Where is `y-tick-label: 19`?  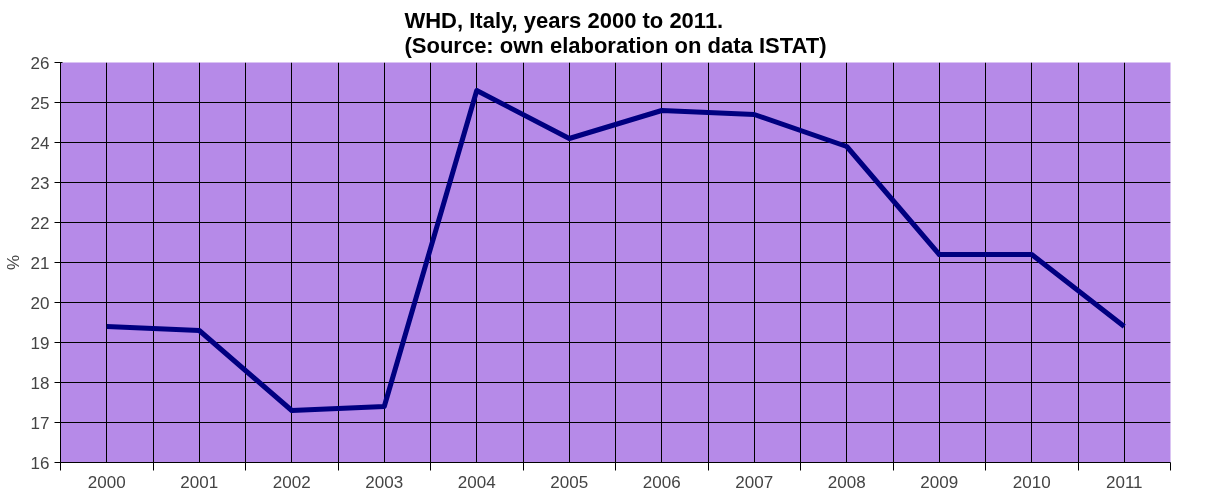 y-tick-label: 19 is located at coordinates (40, 343).